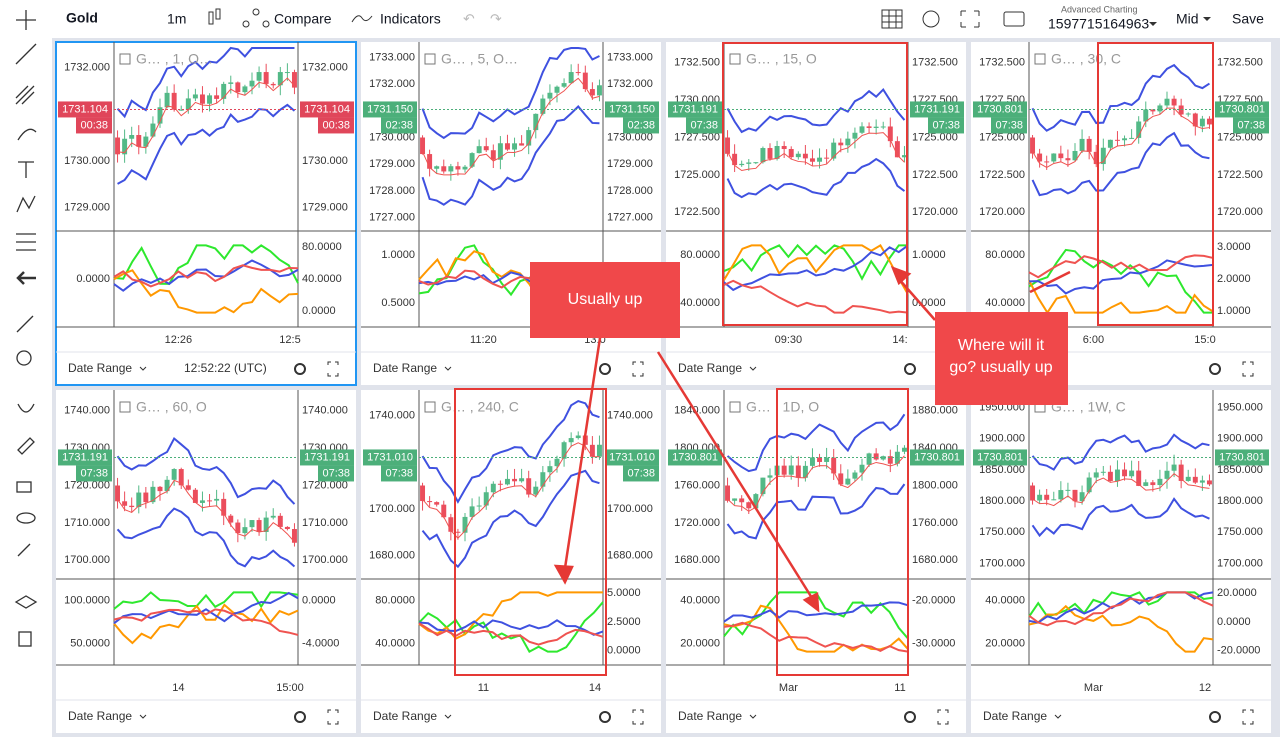 This screenshot has height=737, width=1280. I want to click on price-tag-label: 1731.104, so click(85, 109).